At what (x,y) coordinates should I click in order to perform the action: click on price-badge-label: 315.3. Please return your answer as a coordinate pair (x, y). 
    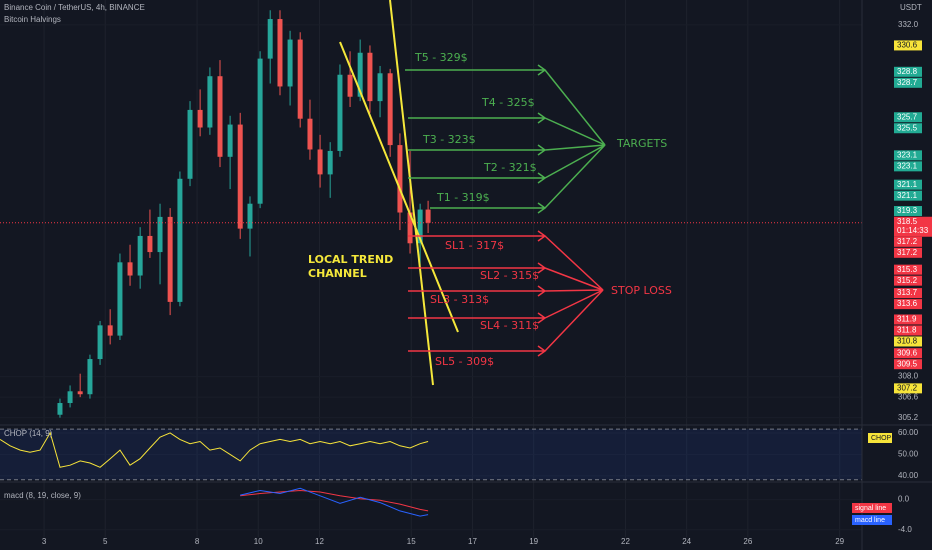
    Looking at the image, I should click on (907, 269).